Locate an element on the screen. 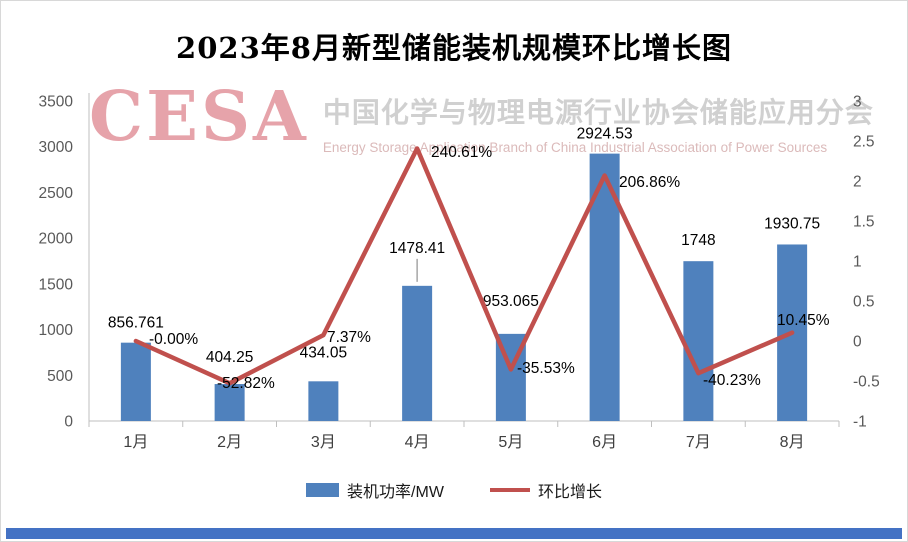  bar-value-label: 1930.75 is located at coordinates (792, 223).